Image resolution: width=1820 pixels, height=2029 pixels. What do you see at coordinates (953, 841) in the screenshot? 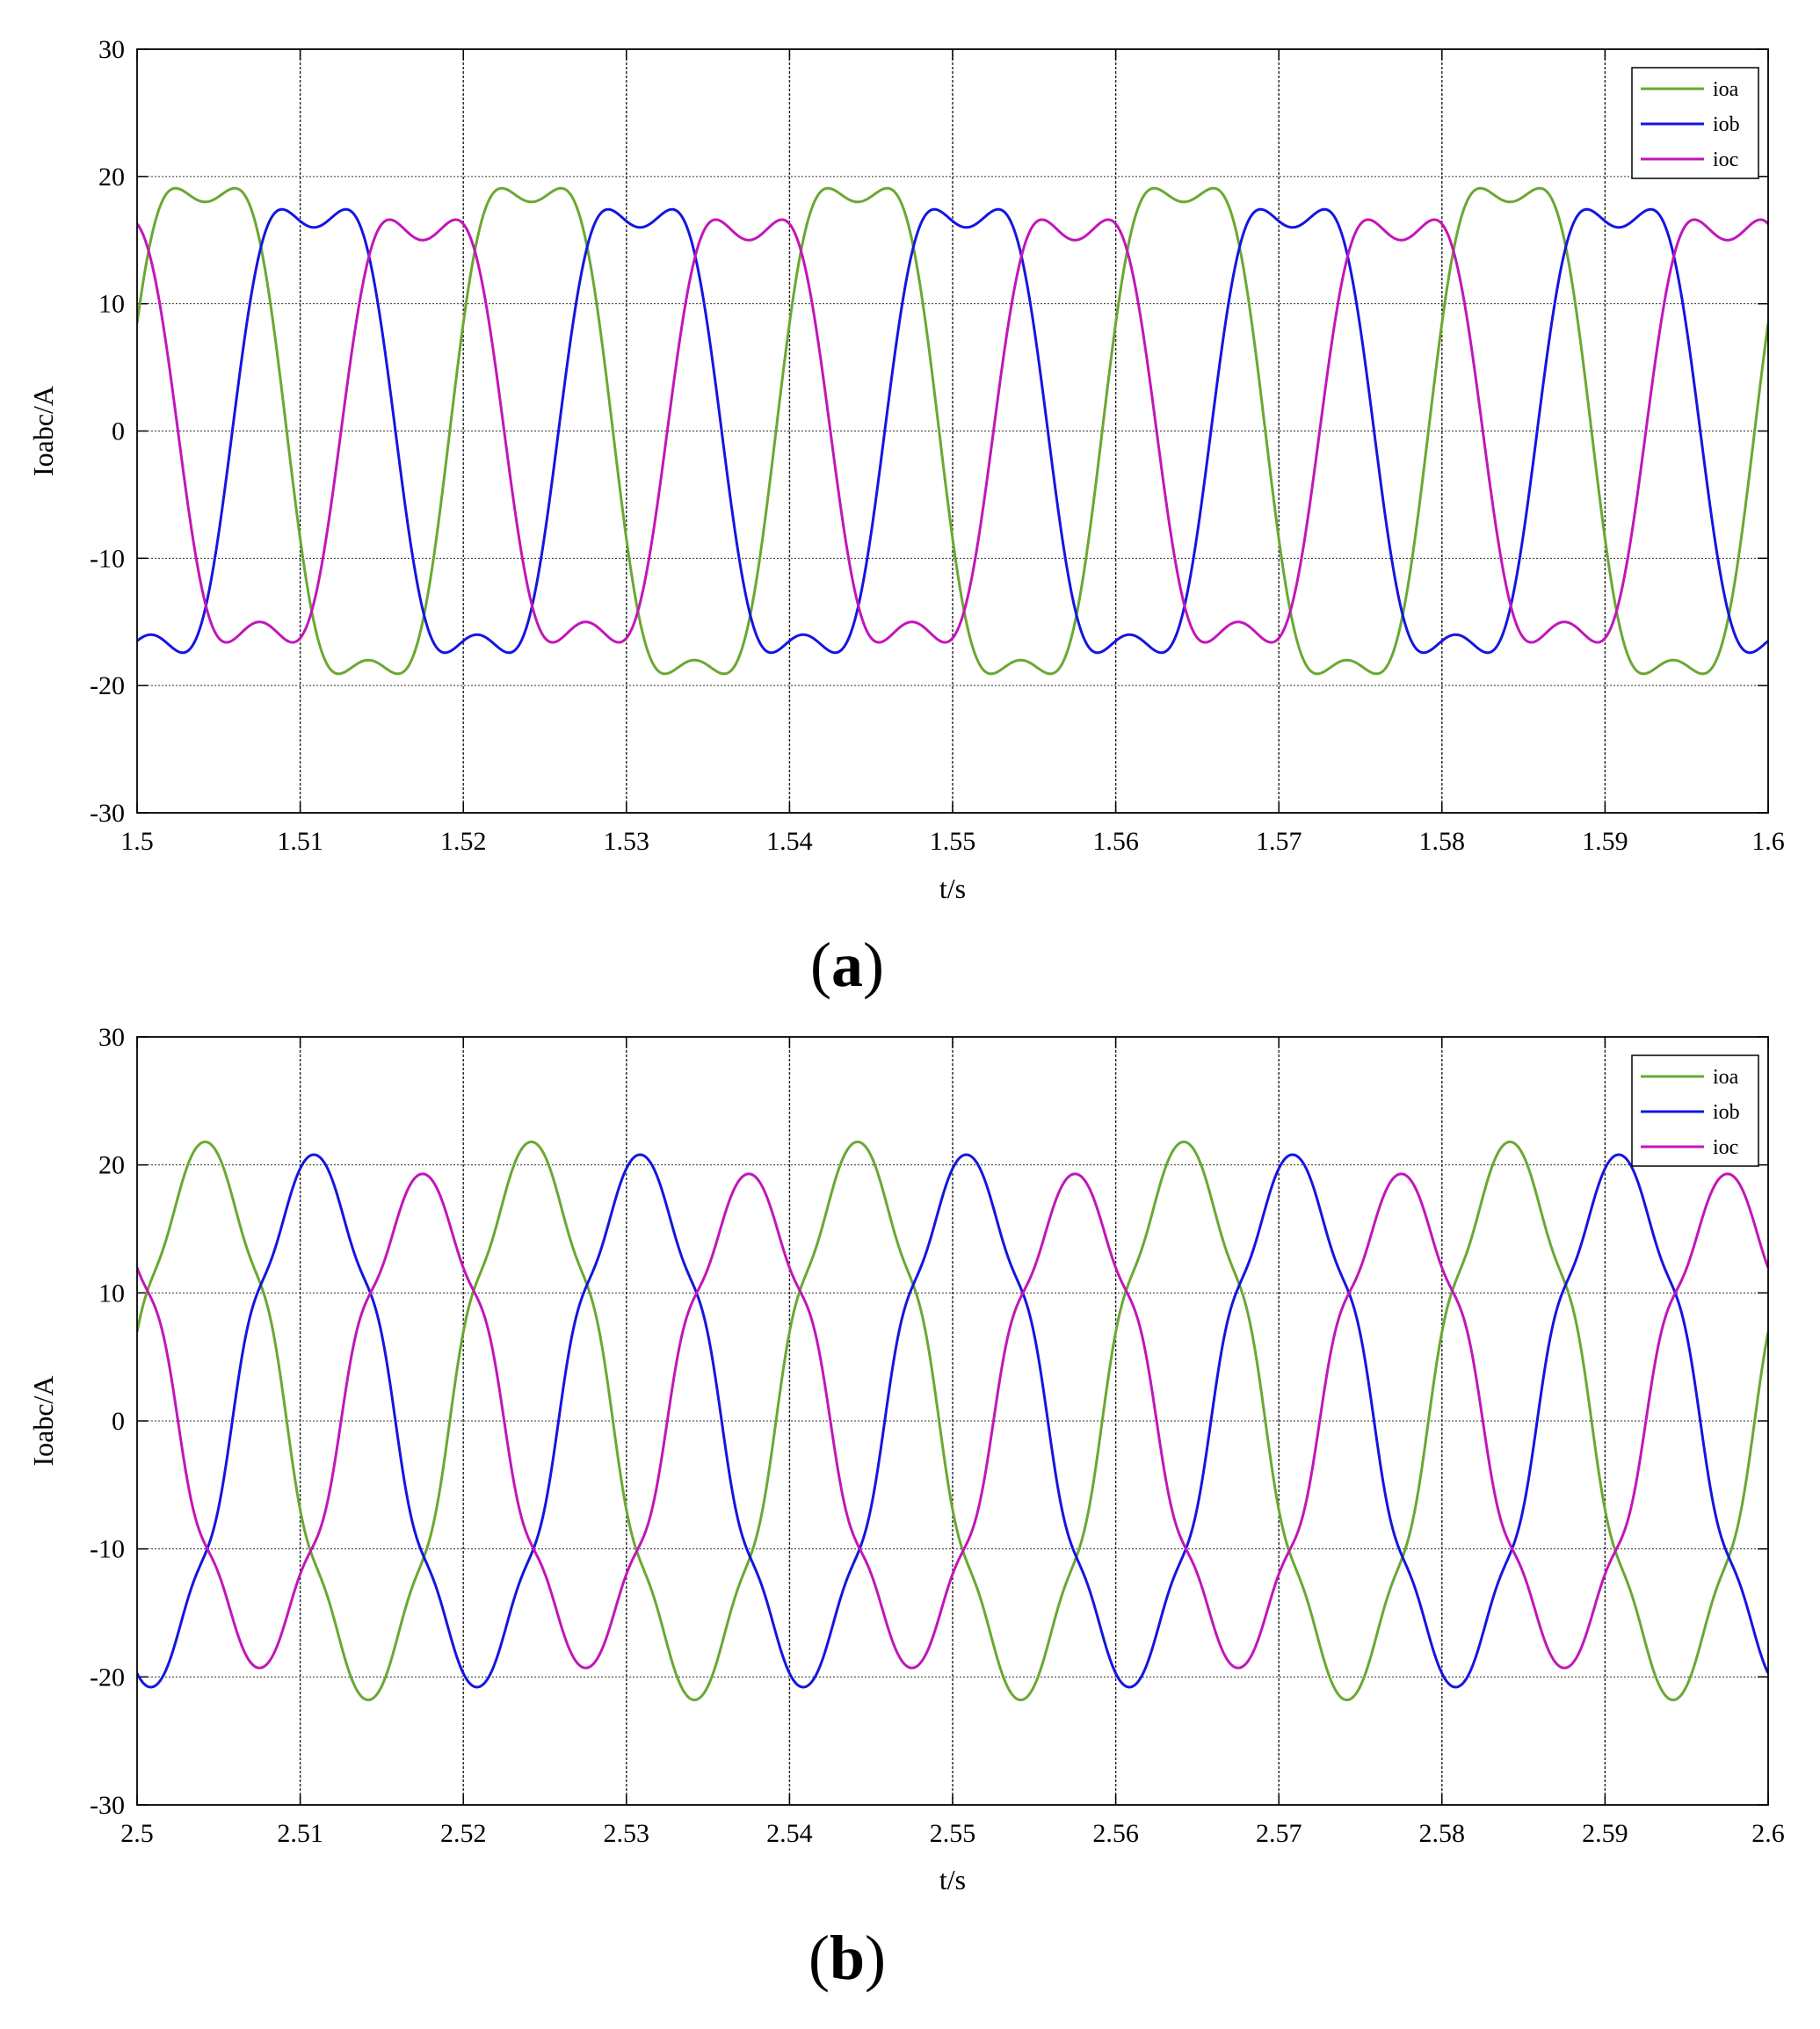
I see `x-tick-label: 1.55` at bounding box center [953, 841].